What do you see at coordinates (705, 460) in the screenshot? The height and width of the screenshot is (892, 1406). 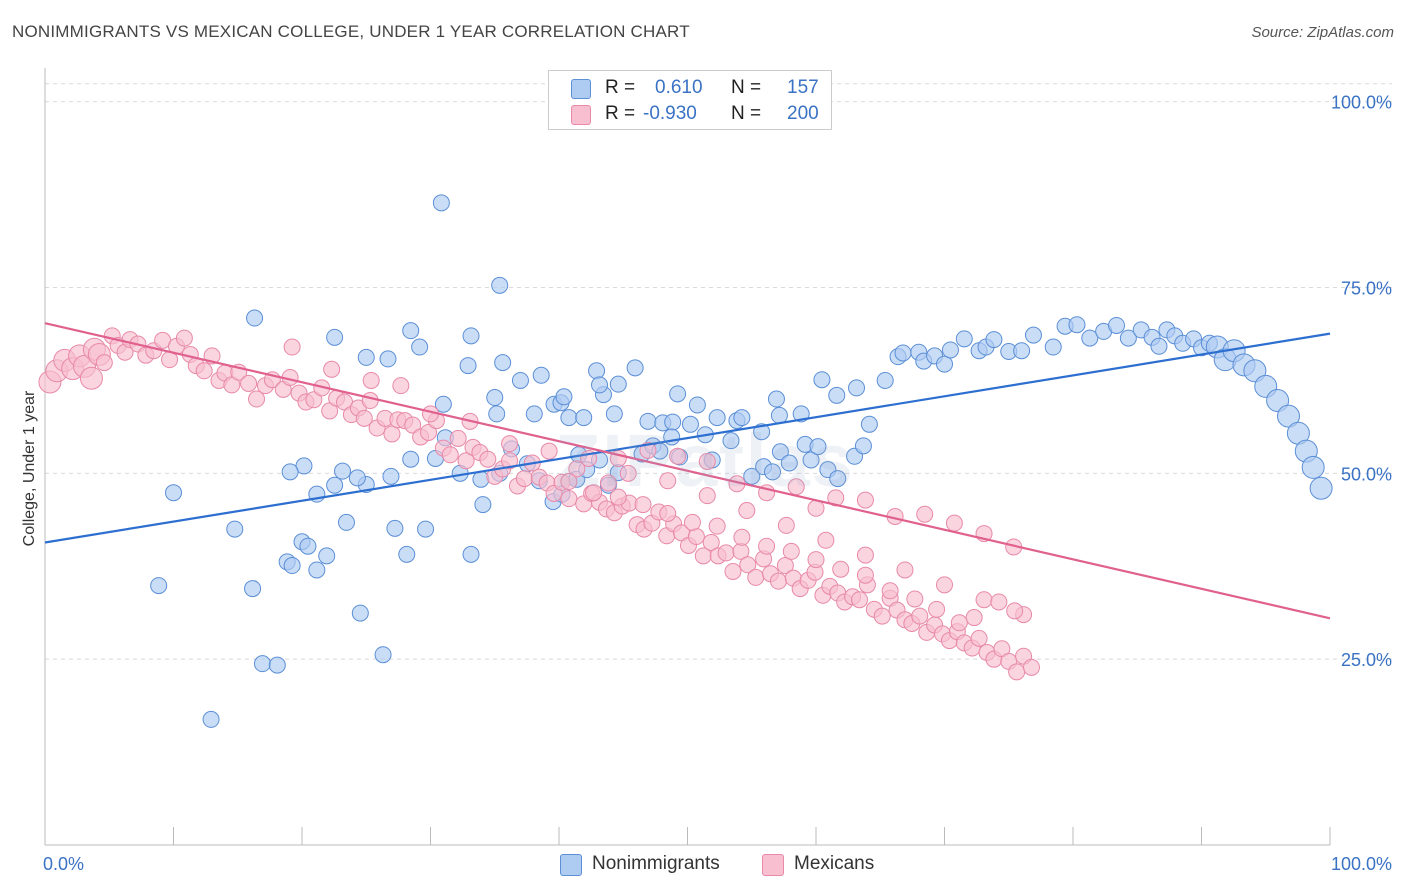 I see `watermark: ZIPatlas` at bounding box center [705, 460].